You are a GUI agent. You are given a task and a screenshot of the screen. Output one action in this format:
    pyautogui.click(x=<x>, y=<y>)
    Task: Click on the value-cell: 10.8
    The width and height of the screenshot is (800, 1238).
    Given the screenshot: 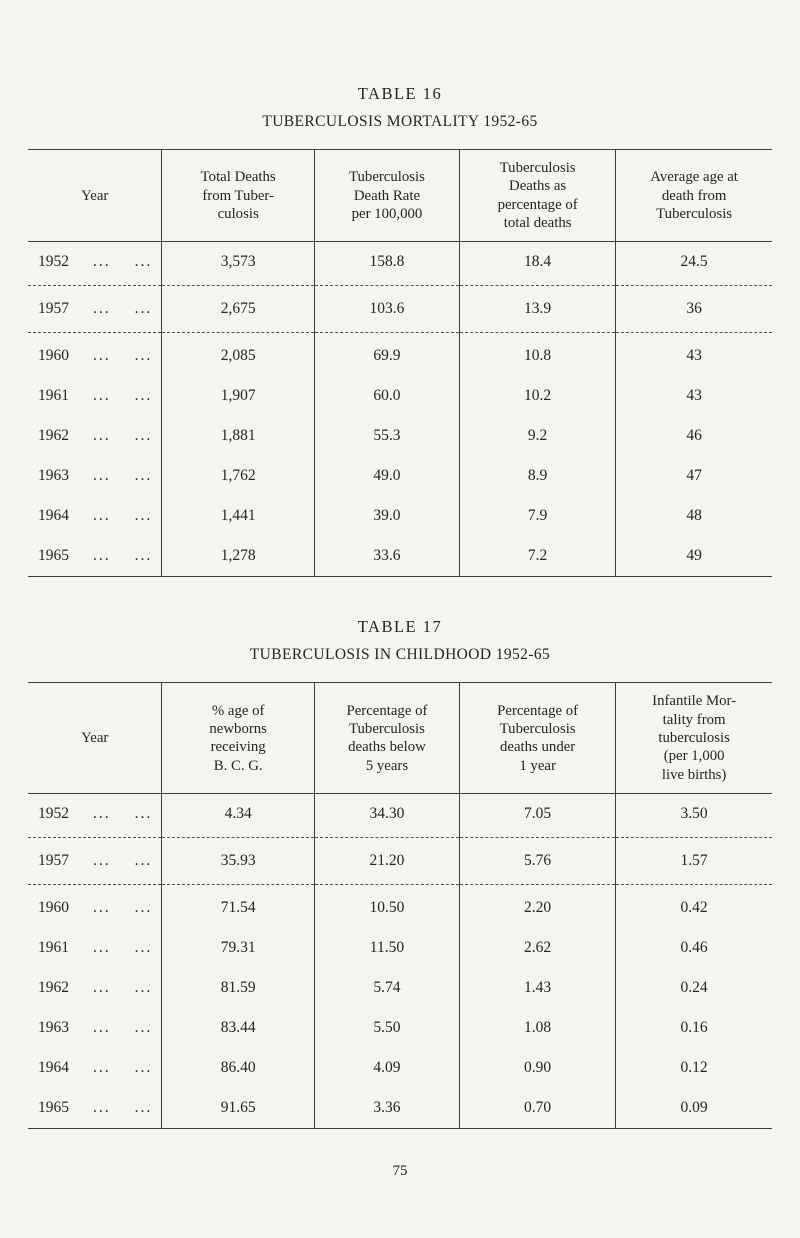 What is the action you would take?
    pyautogui.click(x=537, y=354)
    